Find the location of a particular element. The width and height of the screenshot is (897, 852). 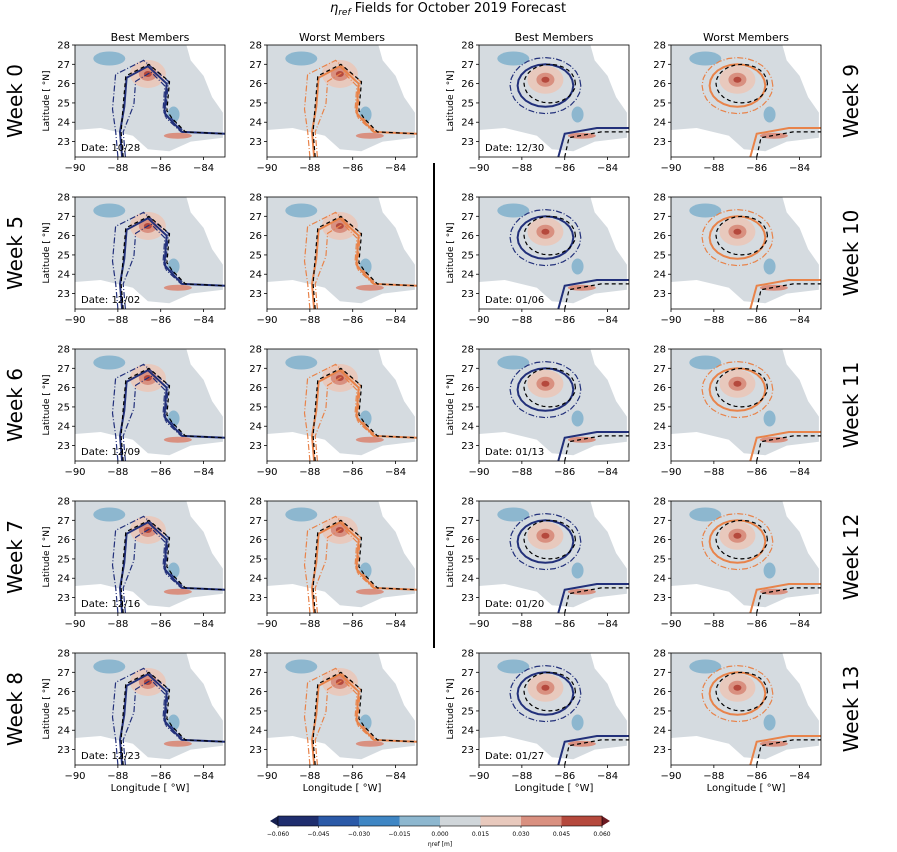

week-label-right: Week 12 is located at coordinates (851, 557).